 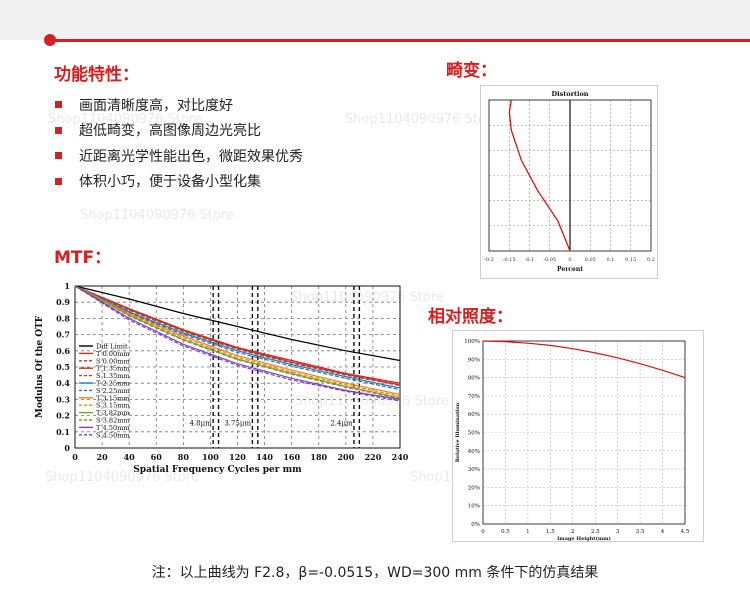 I want to click on legend-label: S 2.25mm, so click(x=113, y=391).